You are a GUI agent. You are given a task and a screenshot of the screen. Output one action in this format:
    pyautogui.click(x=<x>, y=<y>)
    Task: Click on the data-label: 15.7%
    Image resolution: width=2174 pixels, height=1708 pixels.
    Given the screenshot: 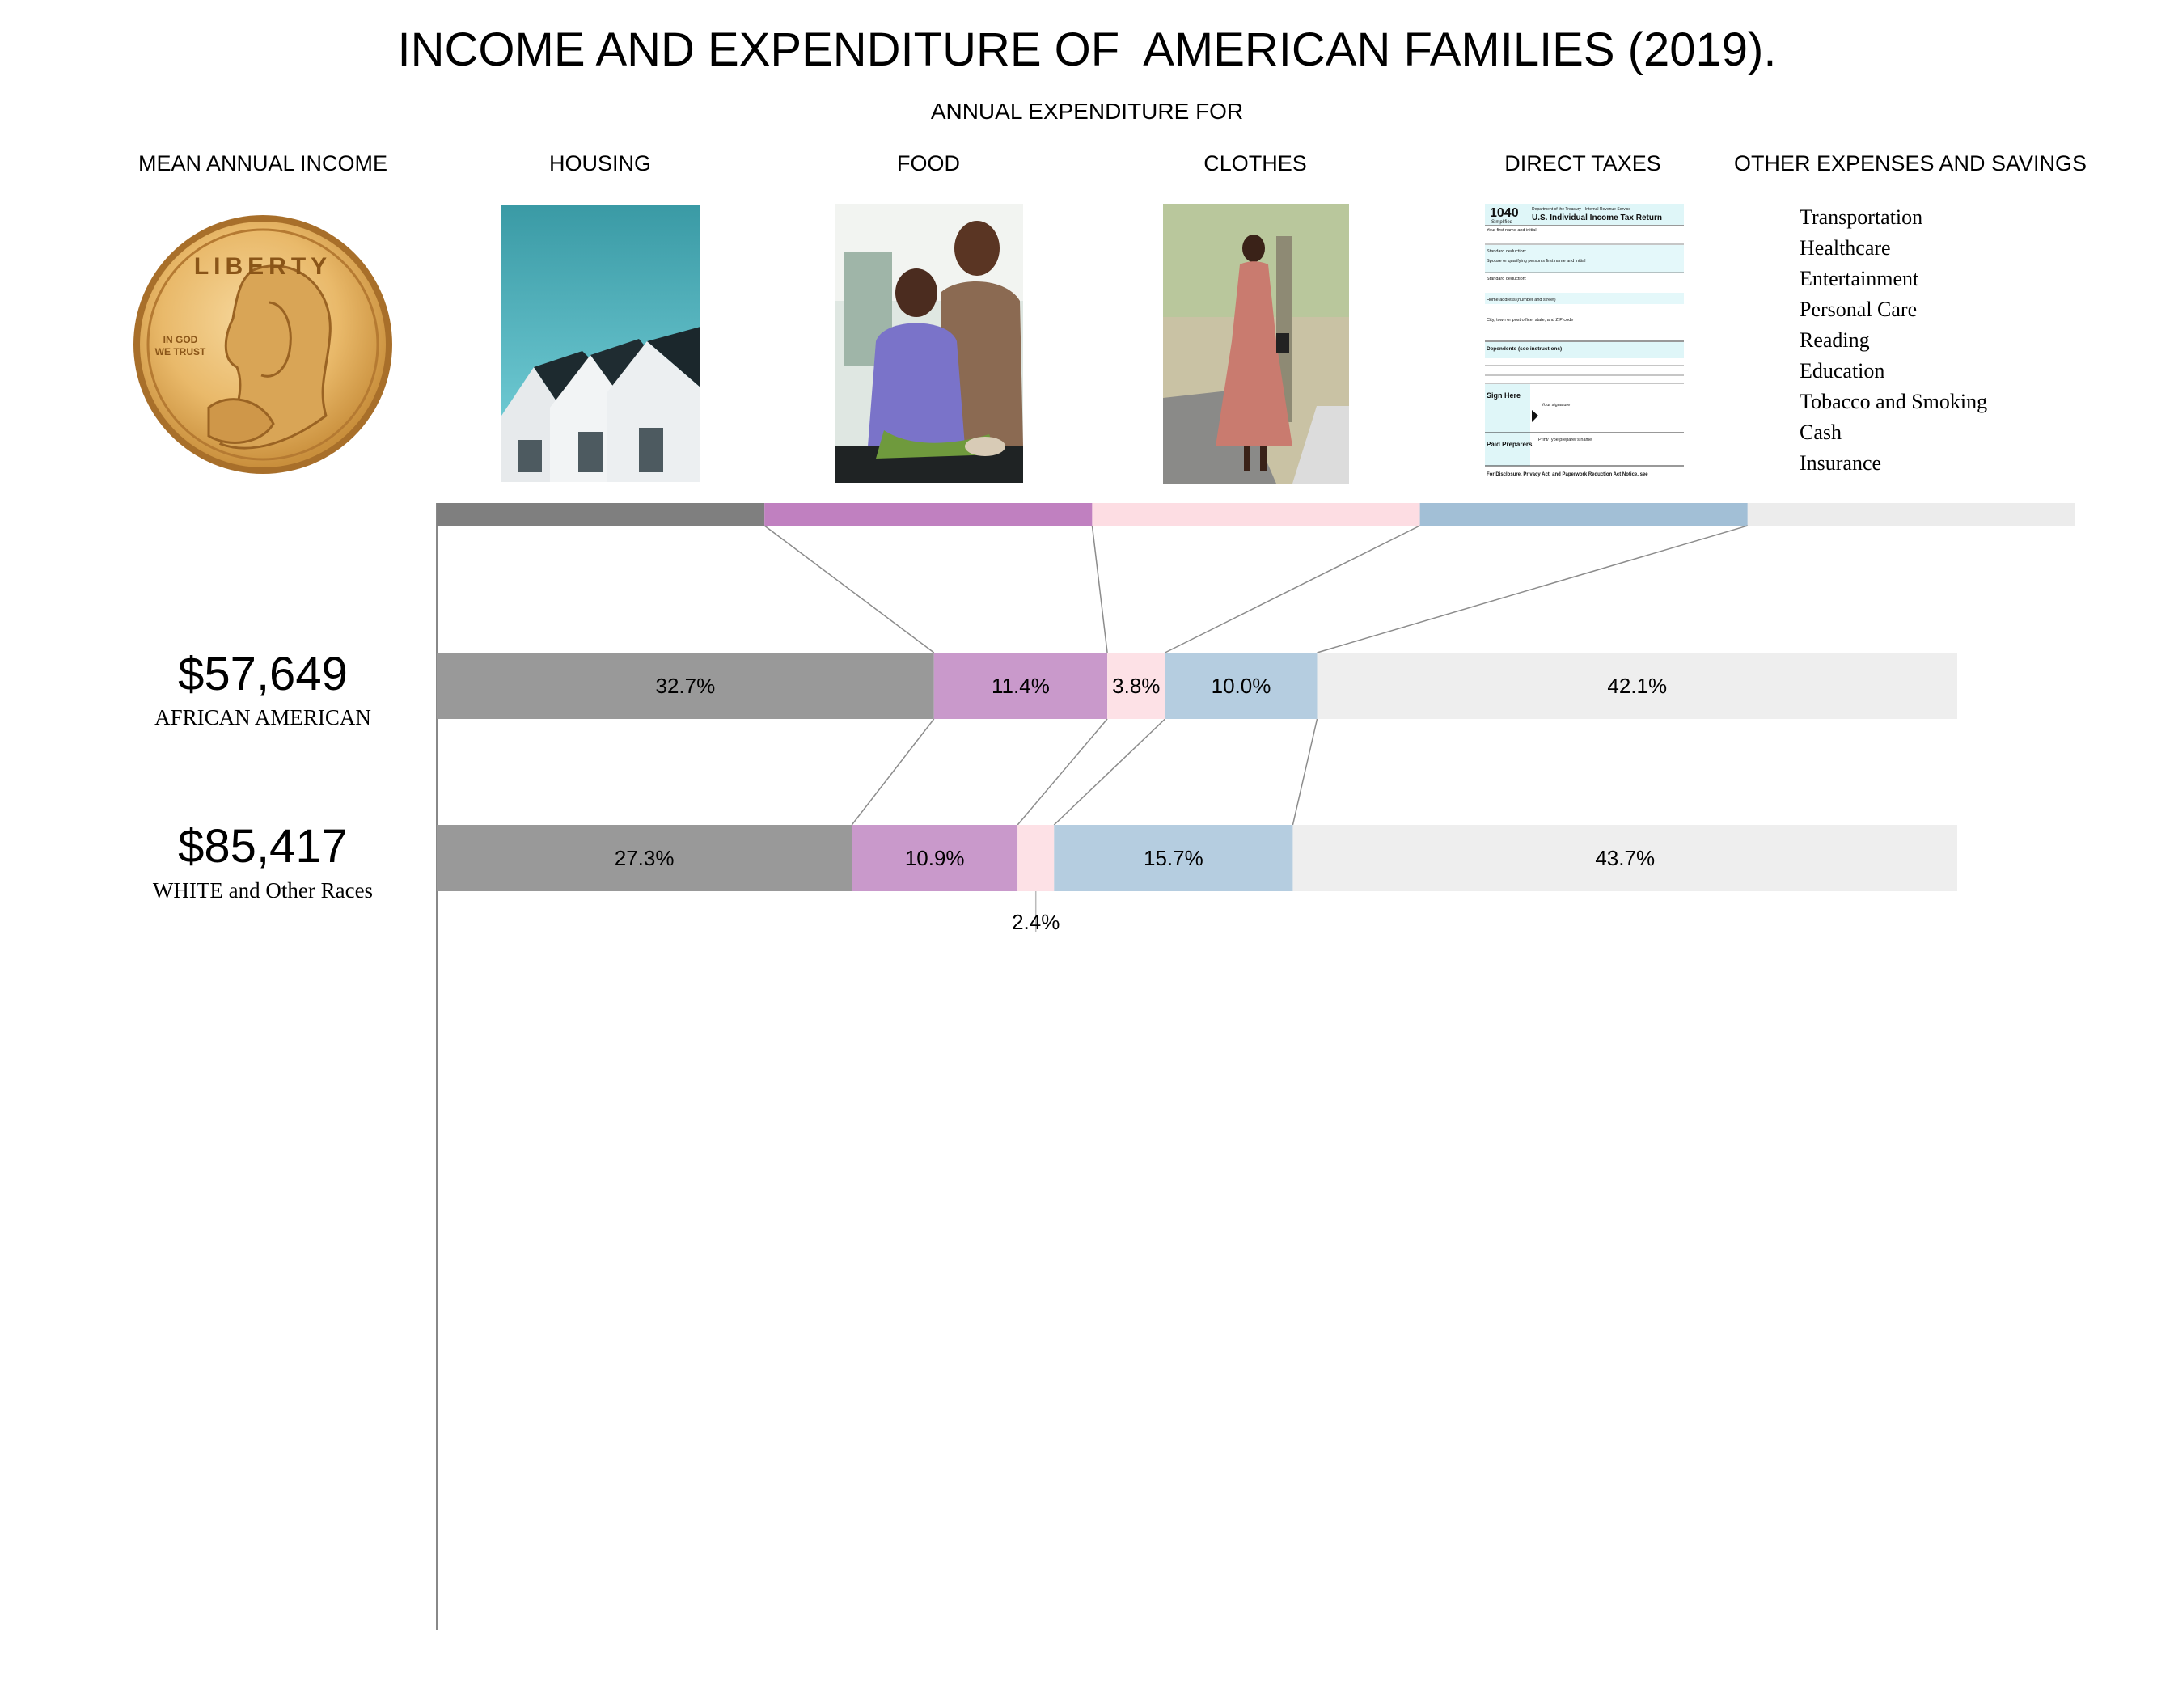 What is the action you would take?
    pyautogui.click(x=1173, y=858)
    